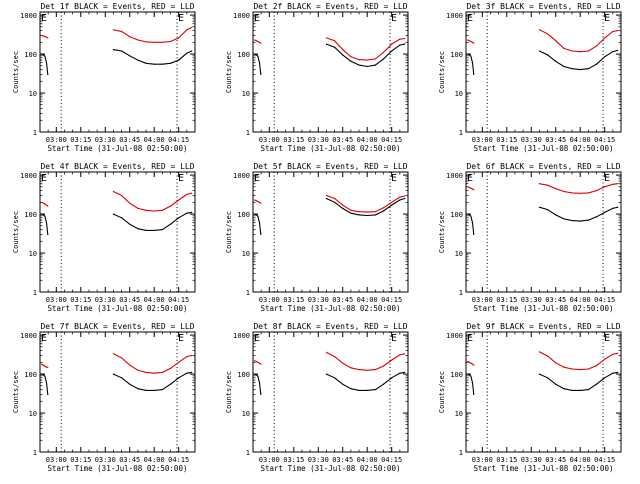  What do you see at coordinates (117, 6) in the screenshot?
I see `chart-title: Det 1f BLACK = Events, RED = LLD` at bounding box center [117, 6].